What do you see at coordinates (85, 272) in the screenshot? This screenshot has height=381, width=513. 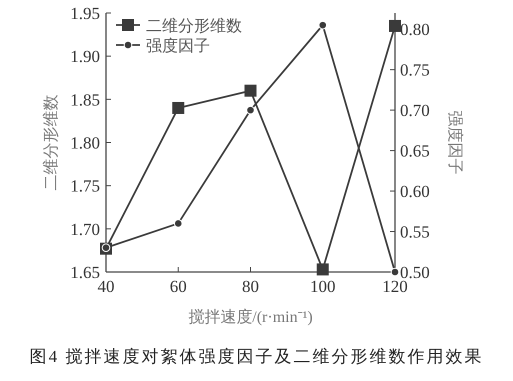 I see `y-tick-label: 1.65` at bounding box center [85, 272].